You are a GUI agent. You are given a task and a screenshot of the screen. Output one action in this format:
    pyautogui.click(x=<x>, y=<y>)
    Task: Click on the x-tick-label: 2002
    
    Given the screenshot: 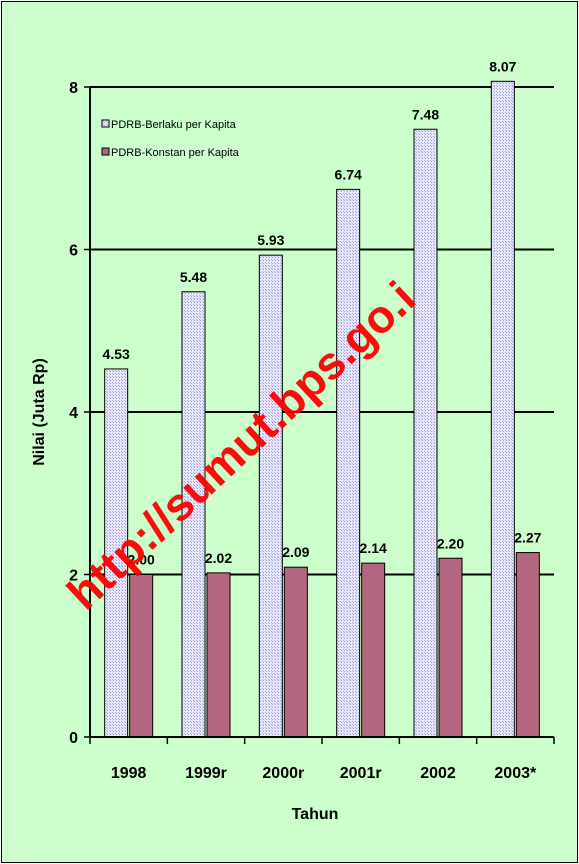 What is the action you would take?
    pyautogui.click(x=438, y=773)
    